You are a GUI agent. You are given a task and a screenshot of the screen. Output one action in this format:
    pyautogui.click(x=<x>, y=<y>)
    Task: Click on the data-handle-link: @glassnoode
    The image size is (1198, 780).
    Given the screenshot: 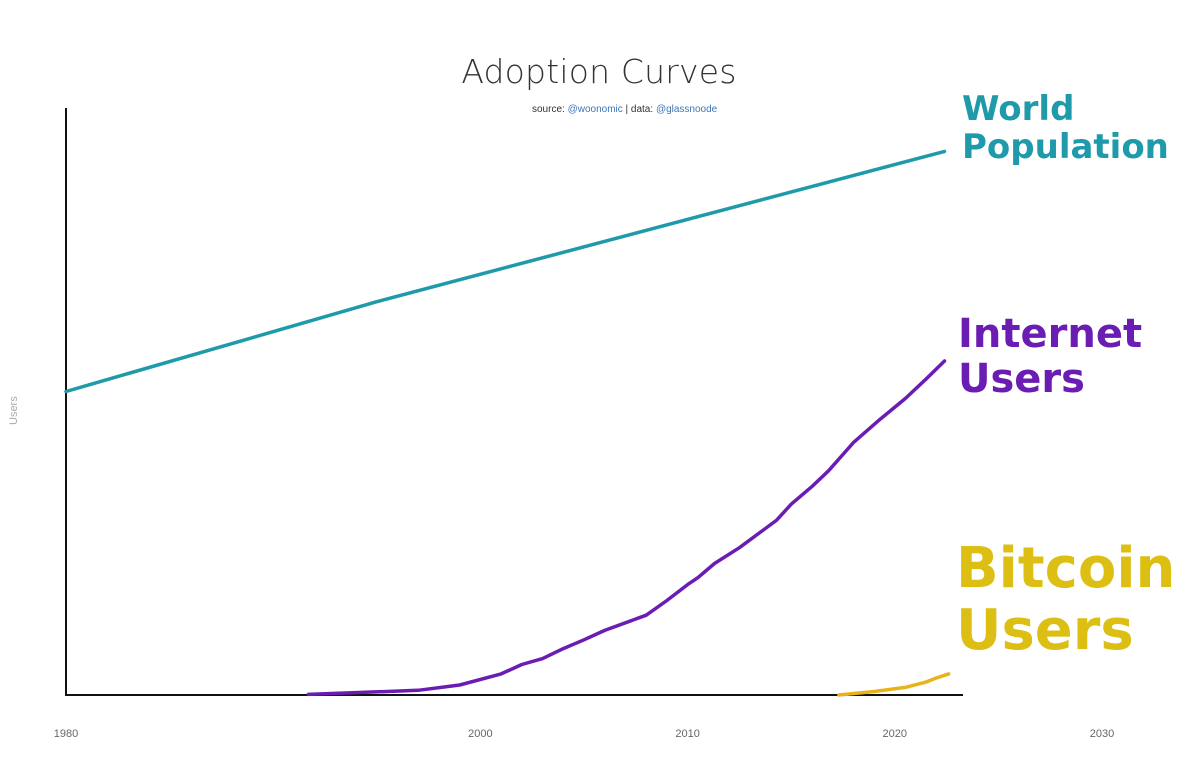 What is the action you would take?
    pyautogui.click(x=686, y=109)
    